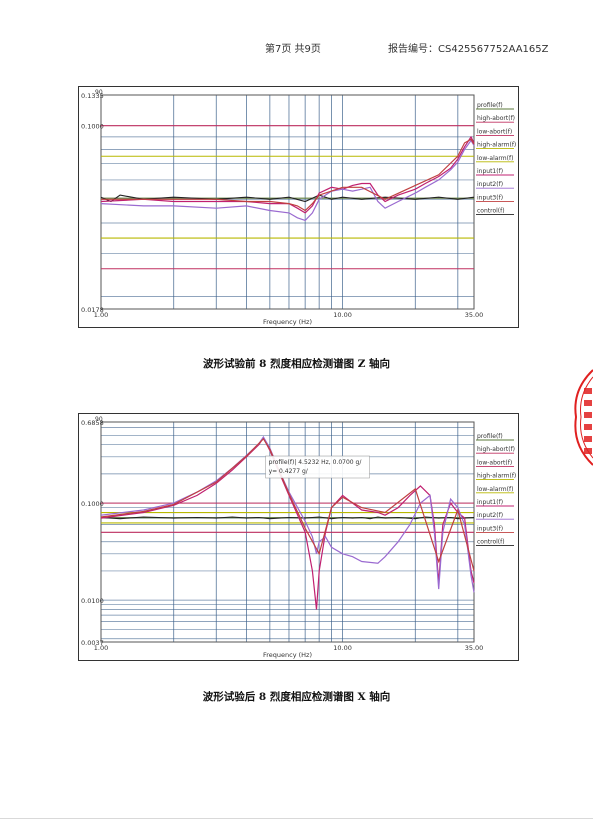 This screenshot has height=821, width=593. What do you see at coordinates (296, 818) in the screenshot?
I see `page-bottom-divider` at bounding box center [296, 818].